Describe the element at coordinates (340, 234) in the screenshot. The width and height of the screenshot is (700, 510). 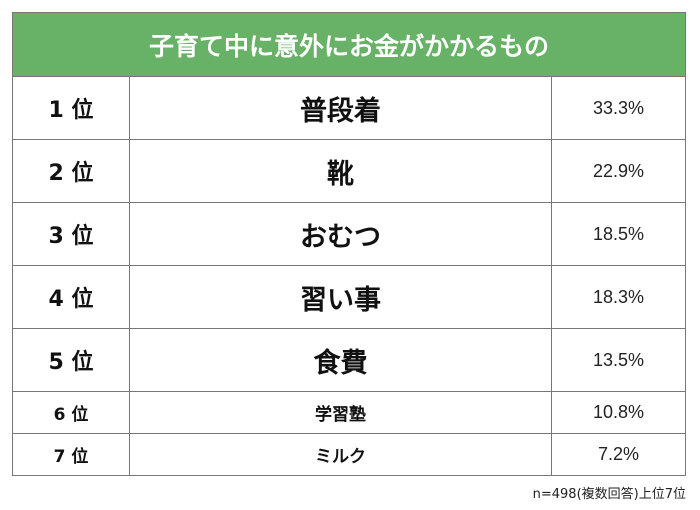
I see `item-cell: おむつ` at that location.